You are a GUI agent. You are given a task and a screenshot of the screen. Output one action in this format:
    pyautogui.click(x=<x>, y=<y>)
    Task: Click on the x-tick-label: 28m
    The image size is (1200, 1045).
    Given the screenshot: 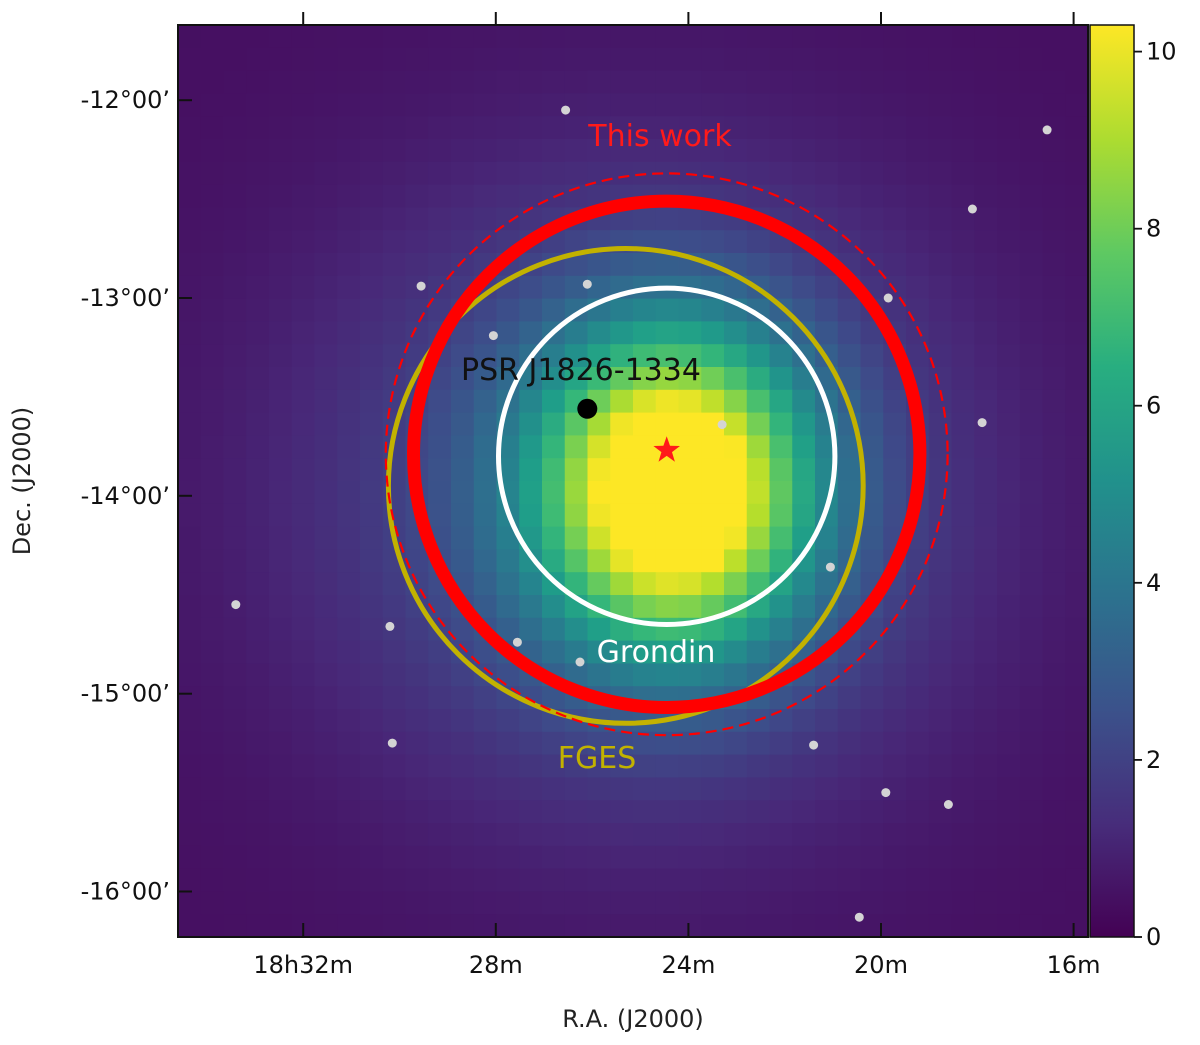 What is the action you would take?
    pyautogui.click(x=496, y=965)
    